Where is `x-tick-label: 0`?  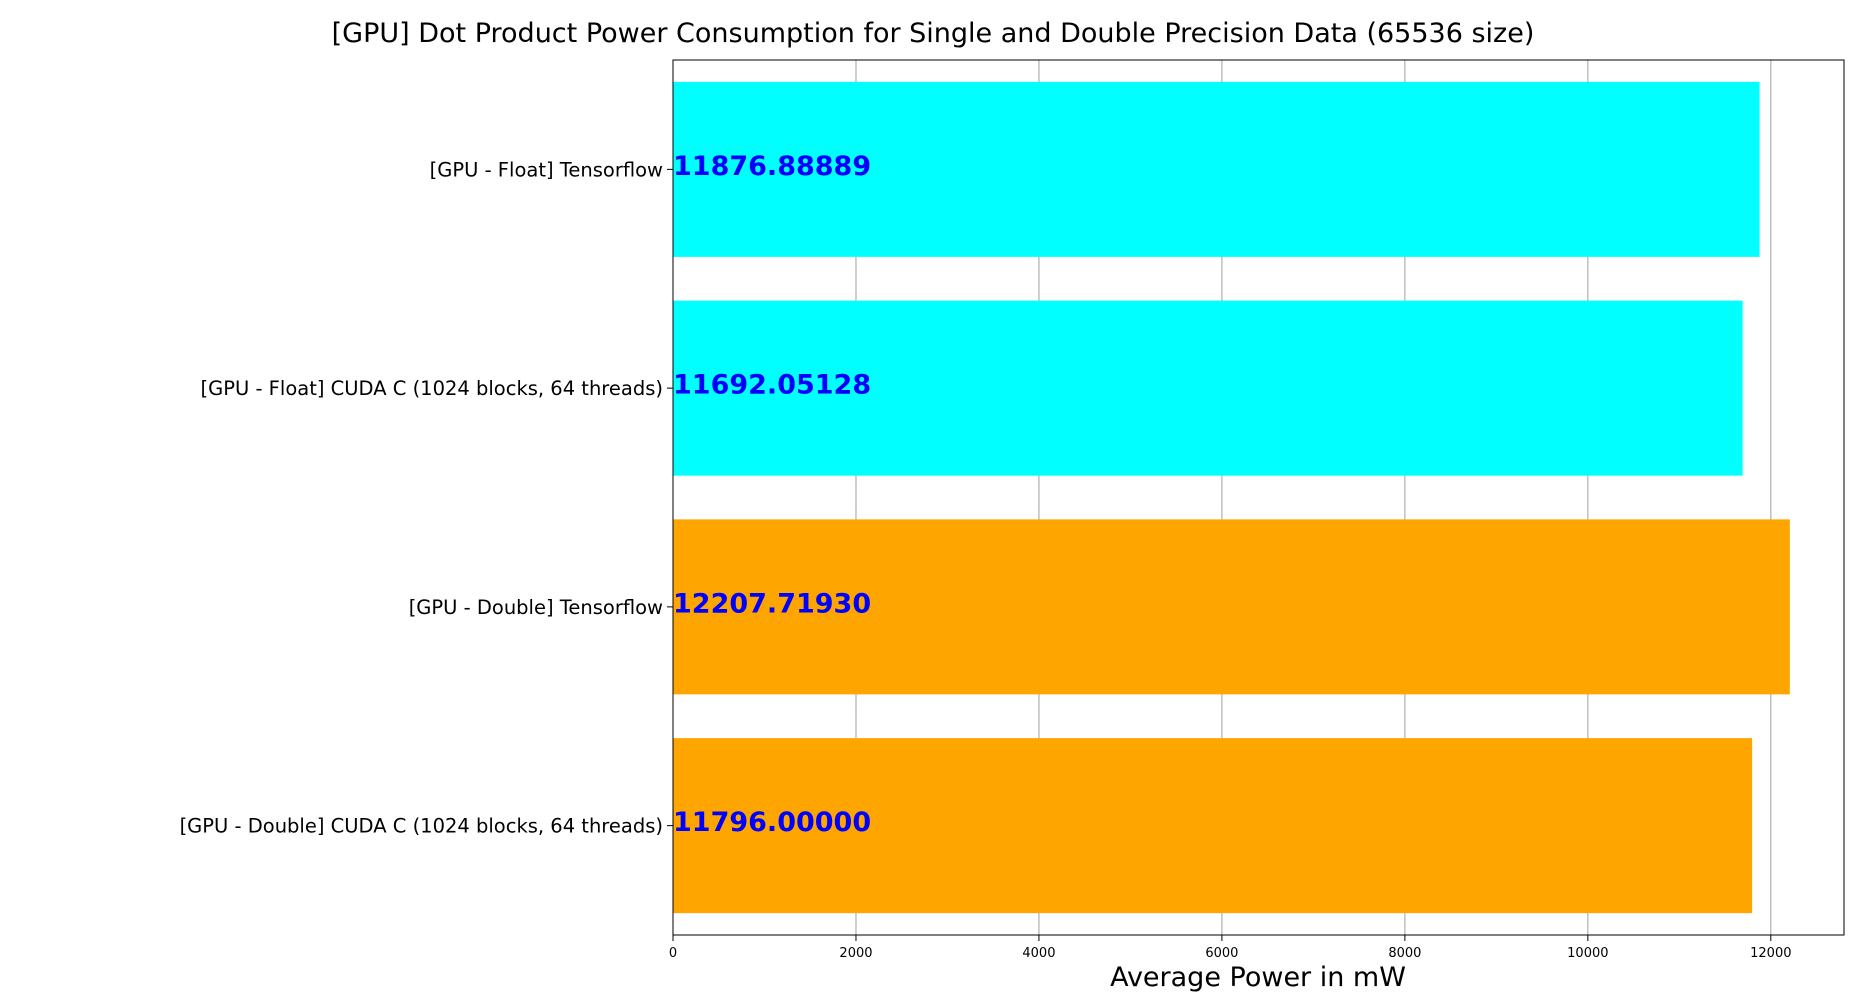 x-tick-label: 0 is located at coordinates (673, 953).